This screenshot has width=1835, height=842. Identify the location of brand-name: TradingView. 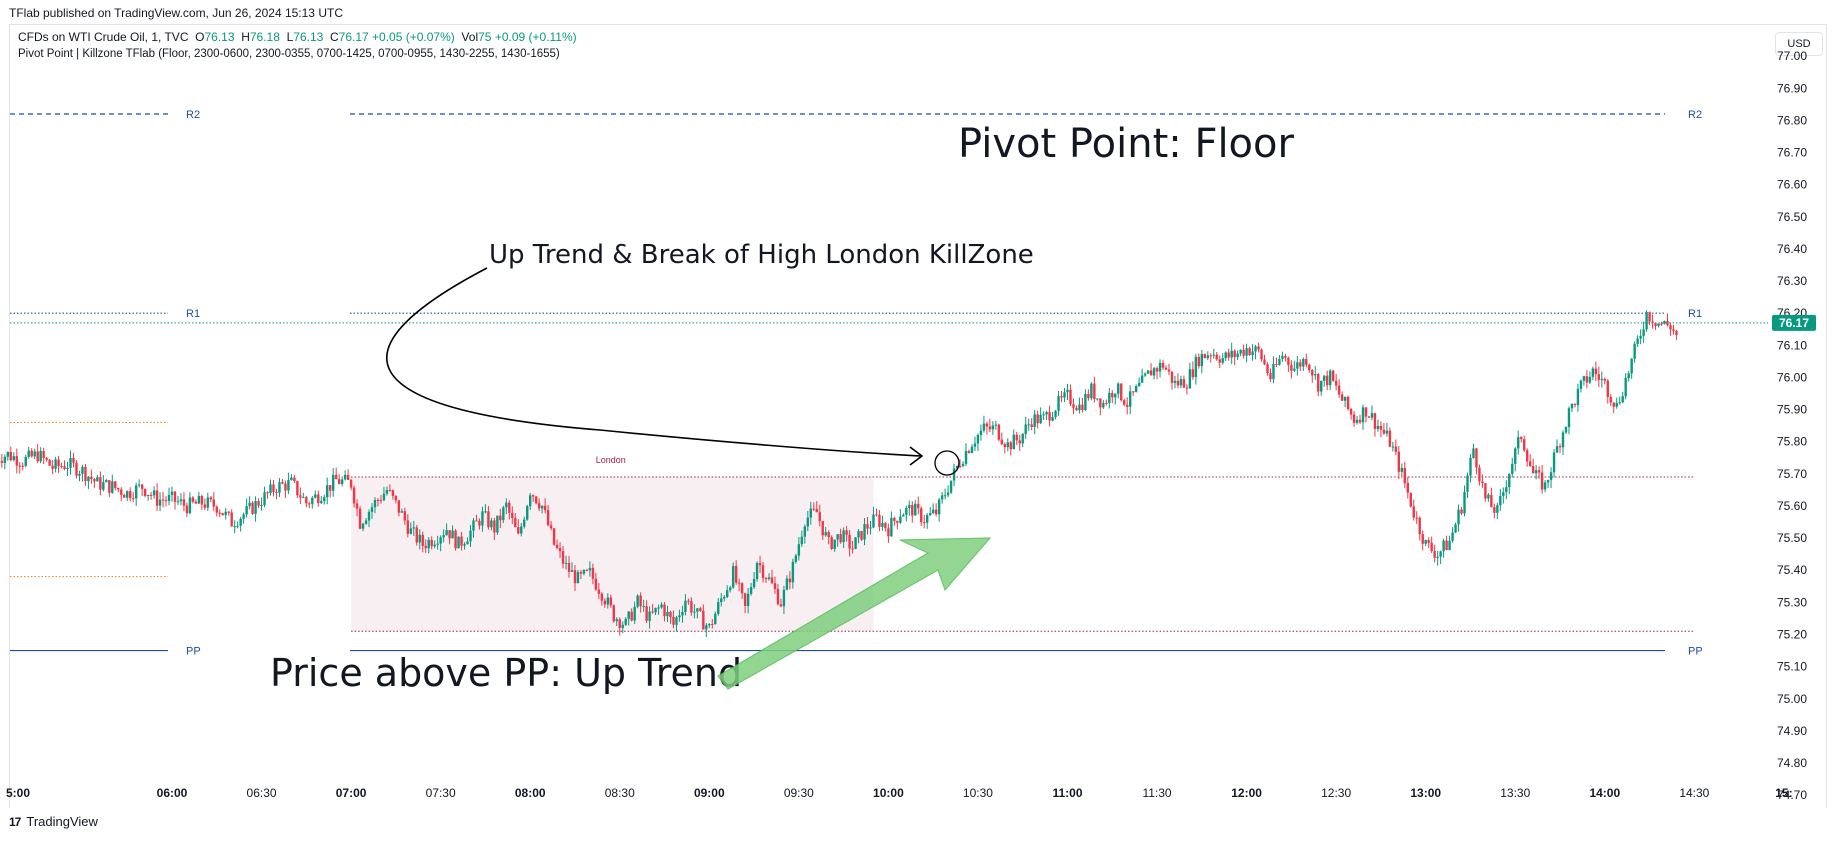
(62, 821).